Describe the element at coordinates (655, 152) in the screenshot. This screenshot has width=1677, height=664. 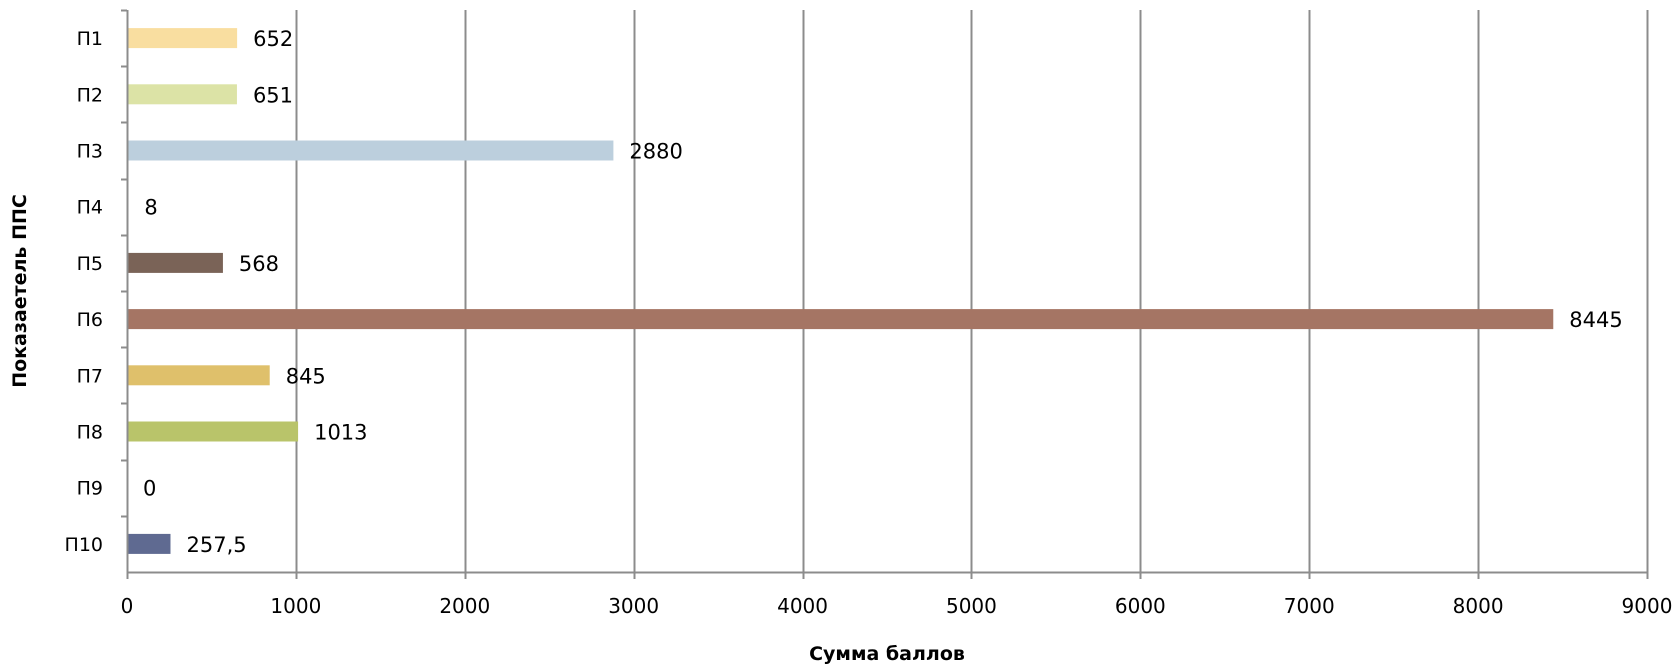
I see `data-label-2: 2880` at that location.